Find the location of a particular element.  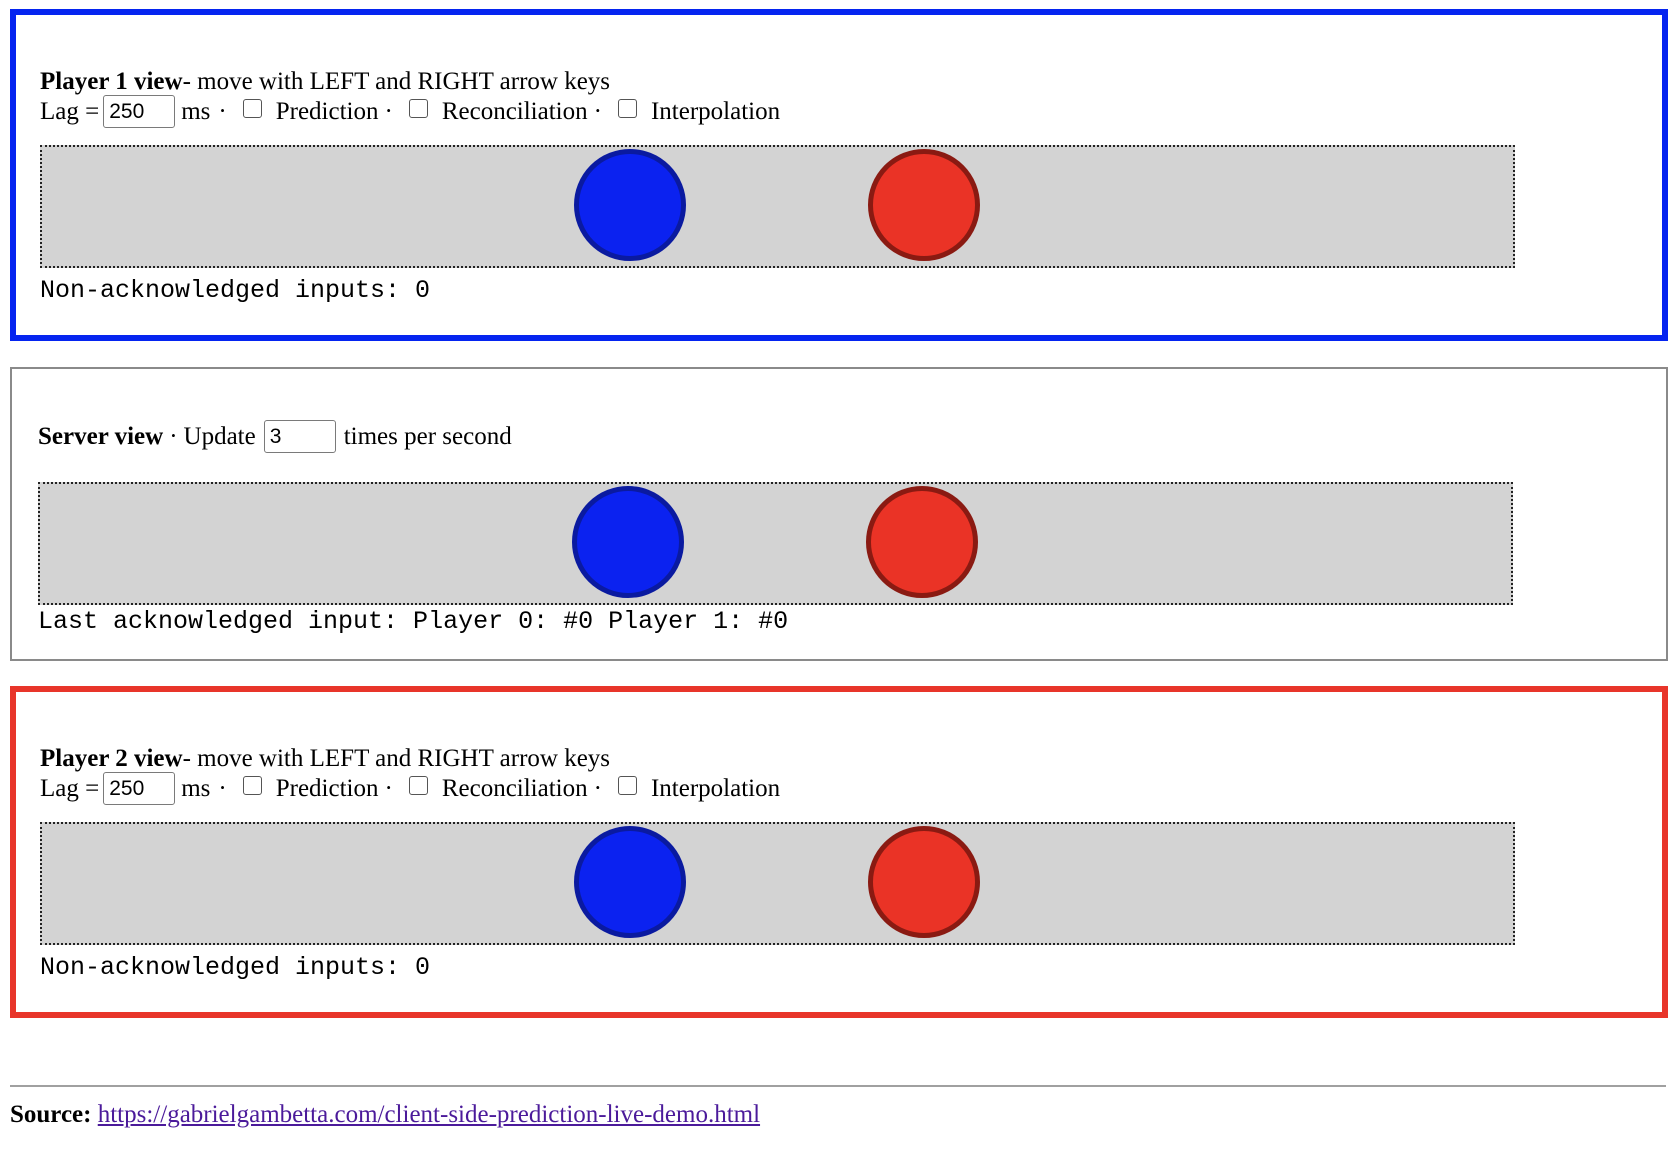

server-rate-suffix: times per second is located at coordinates (427, 436).